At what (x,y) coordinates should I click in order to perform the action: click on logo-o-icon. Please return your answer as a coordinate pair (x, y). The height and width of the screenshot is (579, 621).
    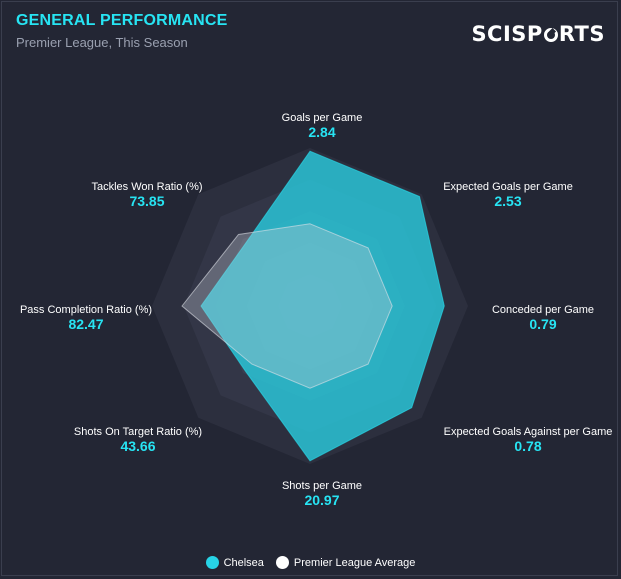
    Looking at the image, I should click on (550, 35).